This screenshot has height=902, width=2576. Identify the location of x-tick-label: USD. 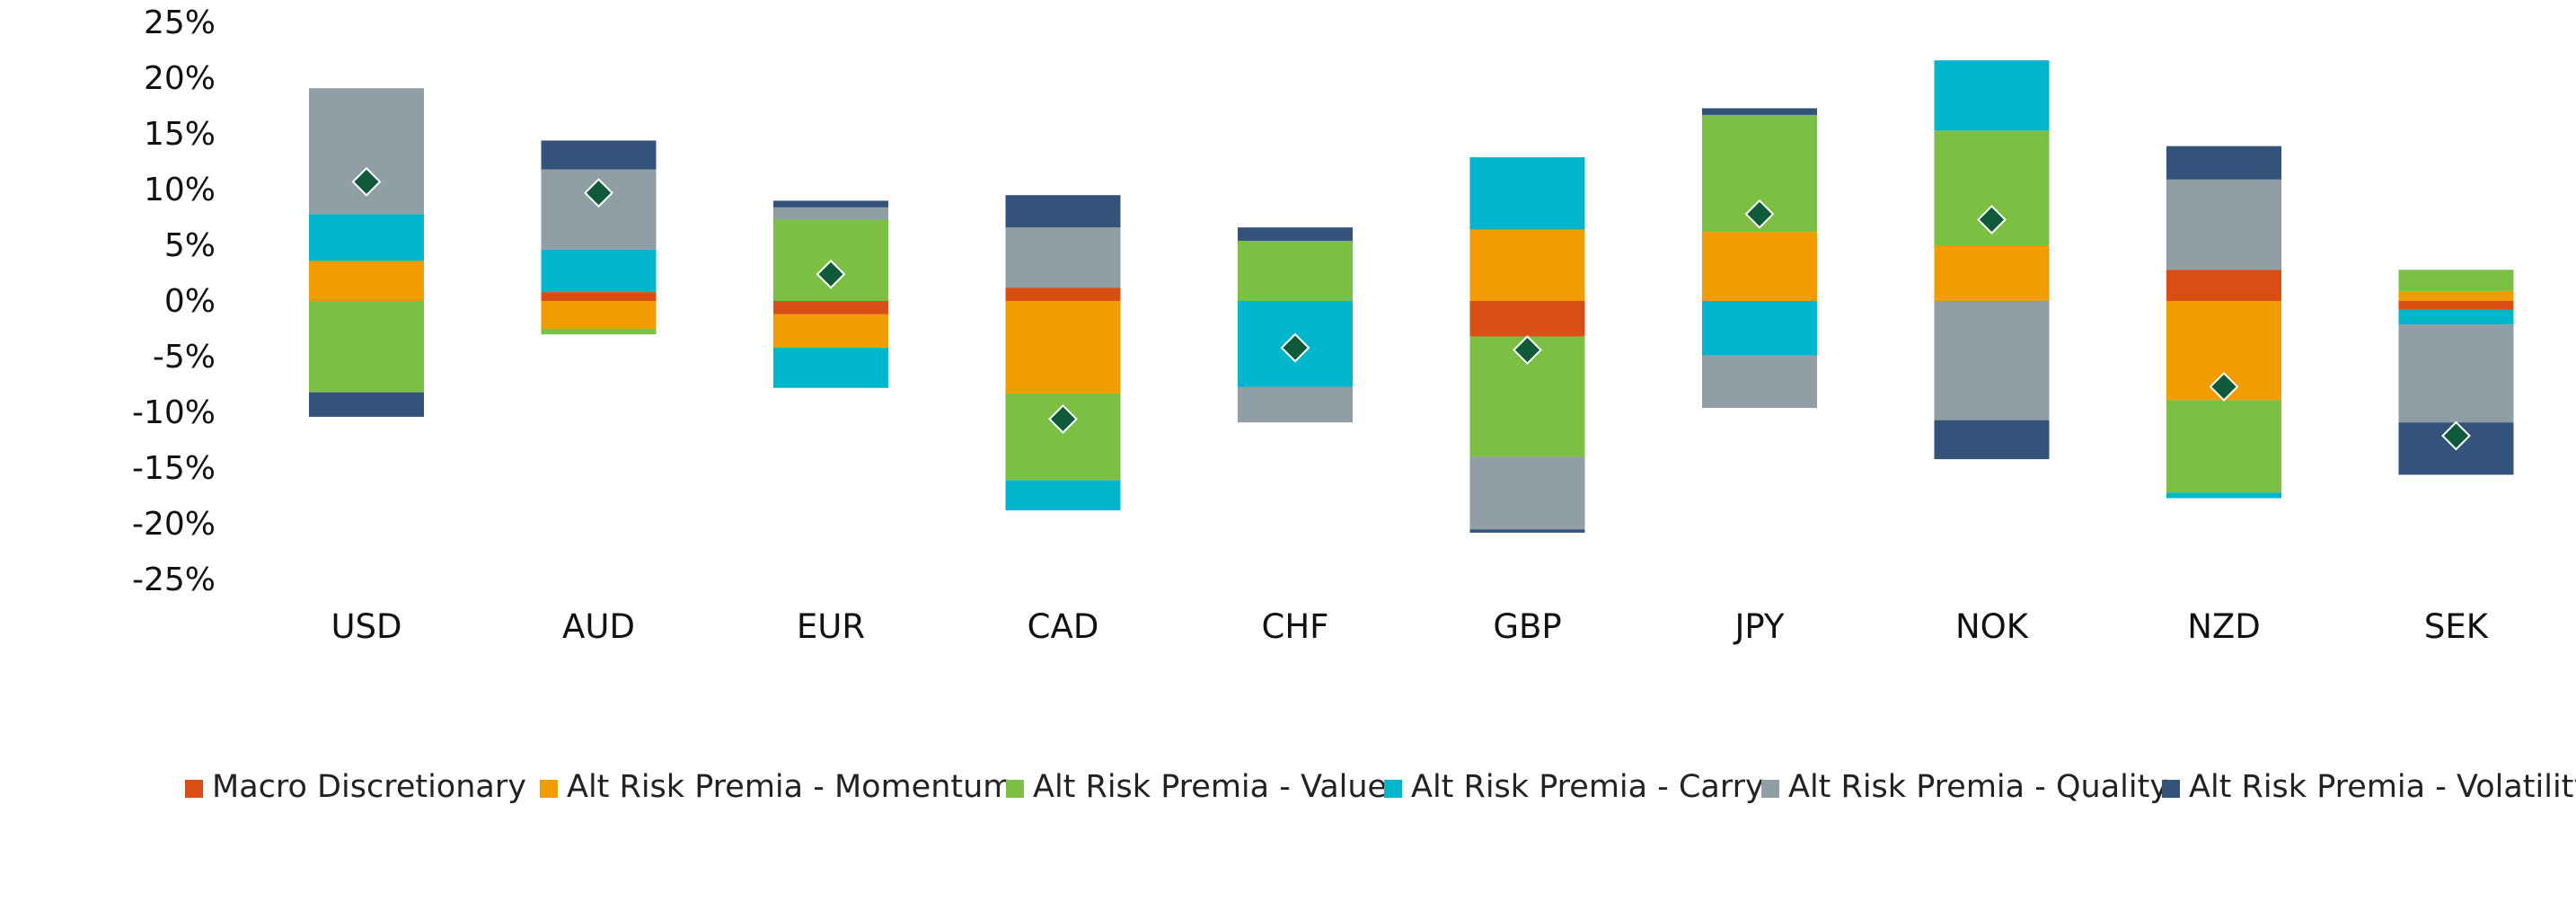
(366, 626).